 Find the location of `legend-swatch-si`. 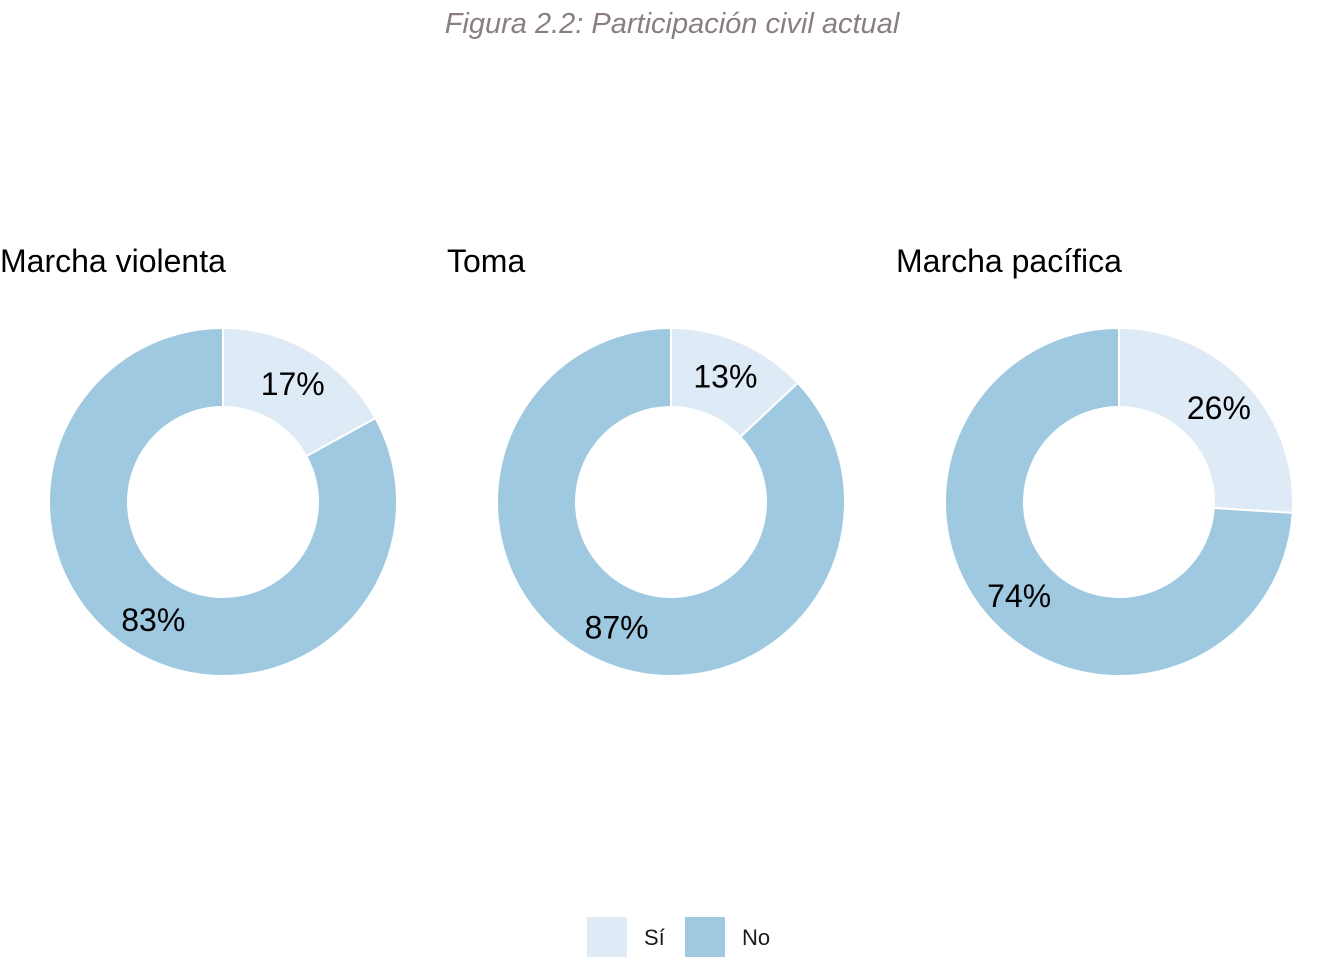

legend-swatch-si is located at coordinates (607, 937).